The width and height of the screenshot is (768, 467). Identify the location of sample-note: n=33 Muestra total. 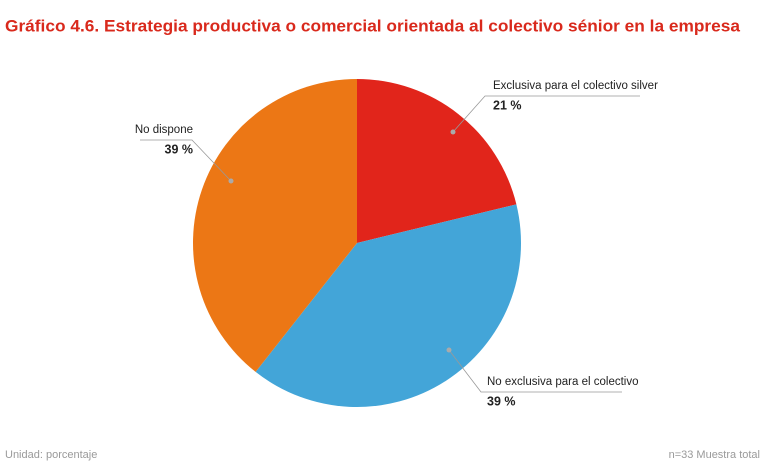
(714, 455).